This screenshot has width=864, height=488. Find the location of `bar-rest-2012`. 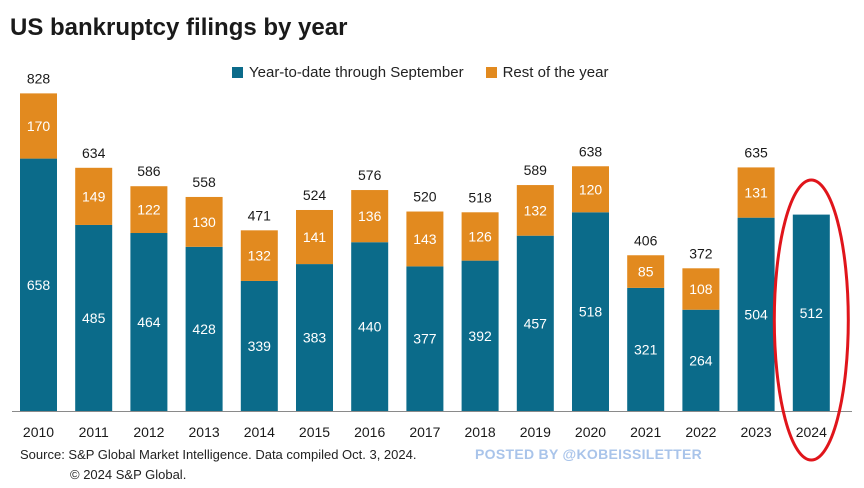

bar-rest-2012 is located at coordinates (149, 210).